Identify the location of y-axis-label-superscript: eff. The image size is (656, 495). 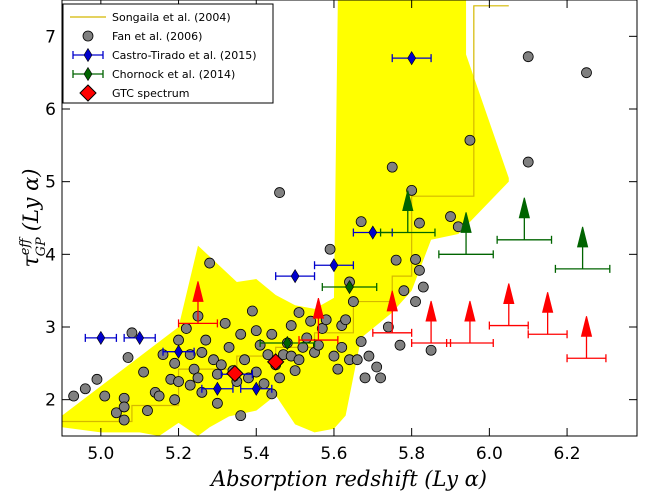
(25, 246).